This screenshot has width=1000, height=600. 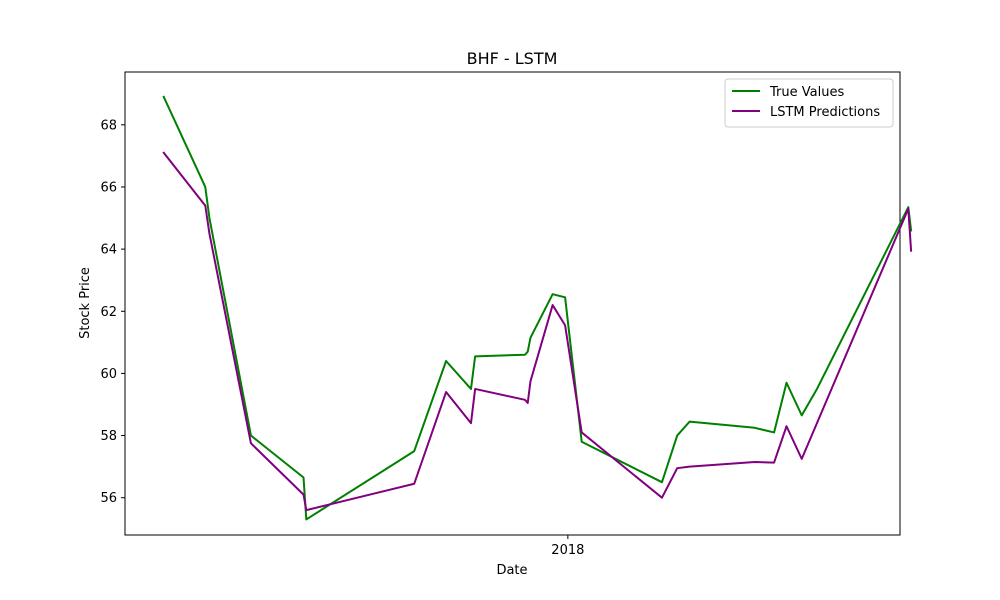 What do you see at coordinates (108, 250) in the screenshot?
I see `y-tick-label: 64` at bounding box center [108, 250].